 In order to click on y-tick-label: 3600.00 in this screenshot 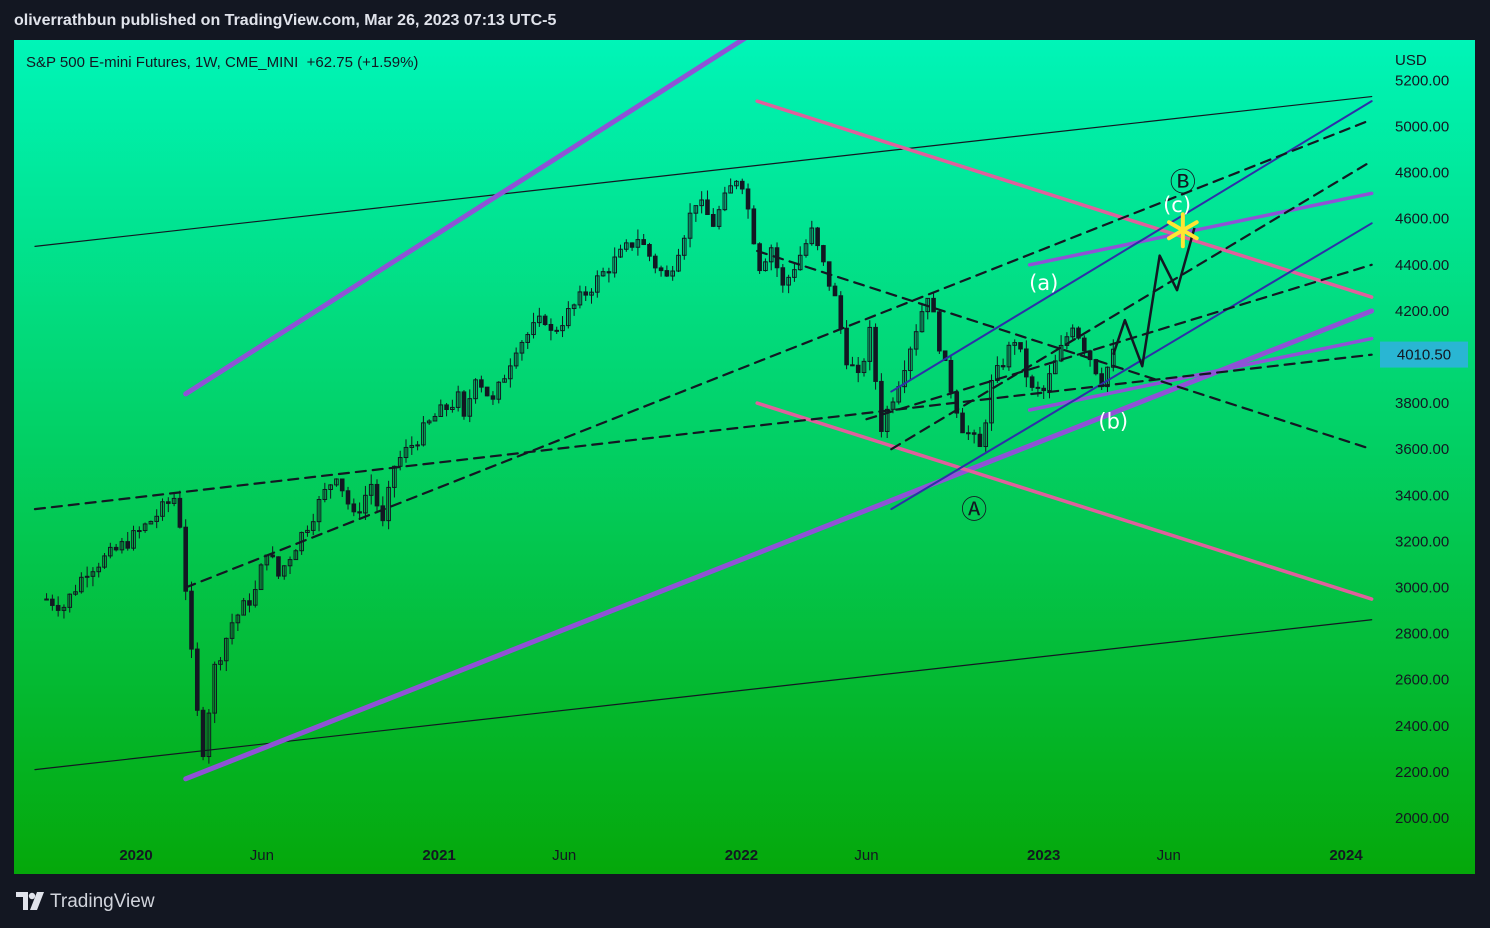, I will do `click(1422, 449)`.